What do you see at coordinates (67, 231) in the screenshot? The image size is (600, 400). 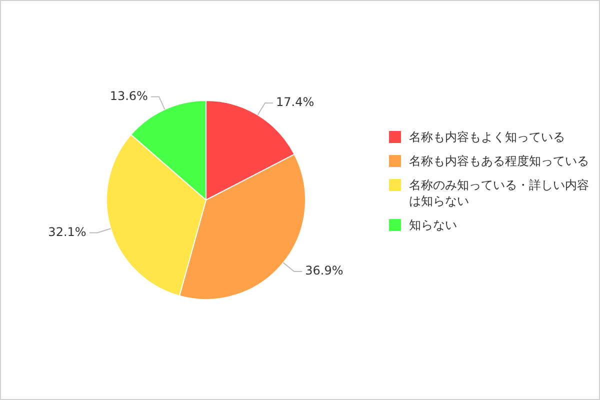 I see `data-label: 32.1%` at bounding box center [67, 231].